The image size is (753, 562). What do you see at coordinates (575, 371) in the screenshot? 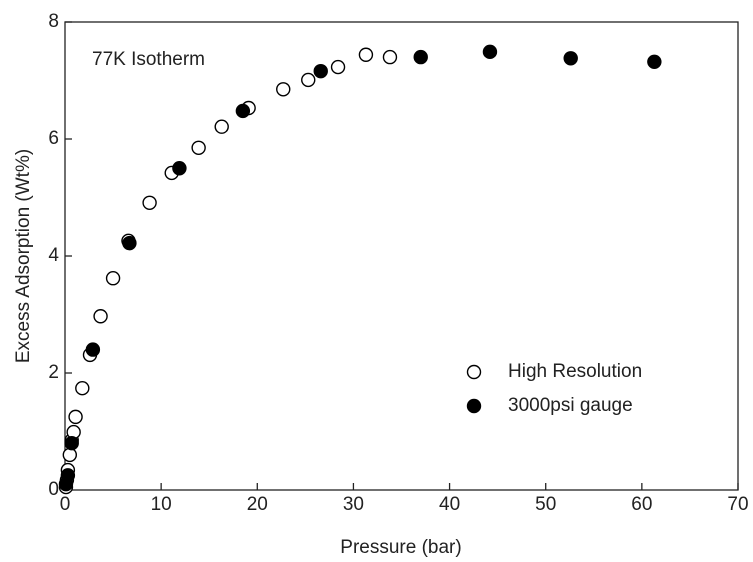
I see `legend-label: High Resolution` at bounding box center [575, 371].